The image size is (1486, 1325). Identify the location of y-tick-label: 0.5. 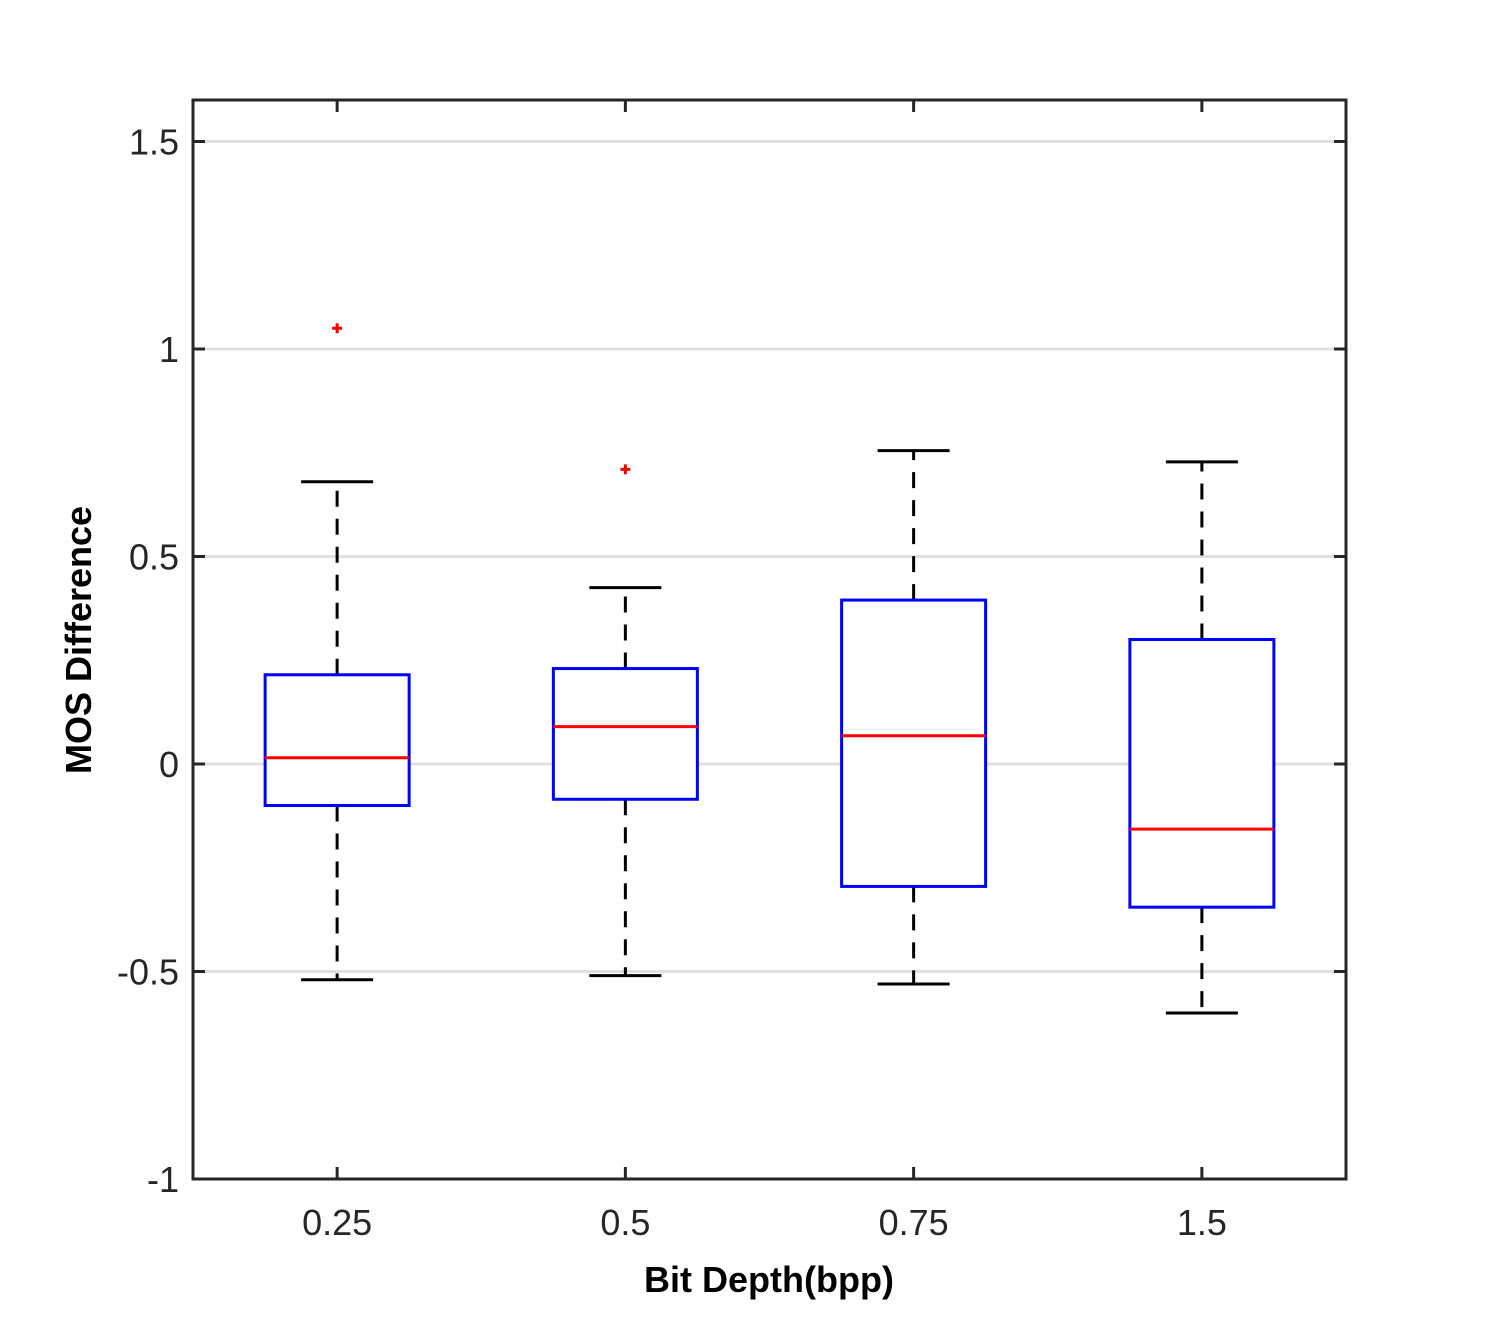
(154, 557).